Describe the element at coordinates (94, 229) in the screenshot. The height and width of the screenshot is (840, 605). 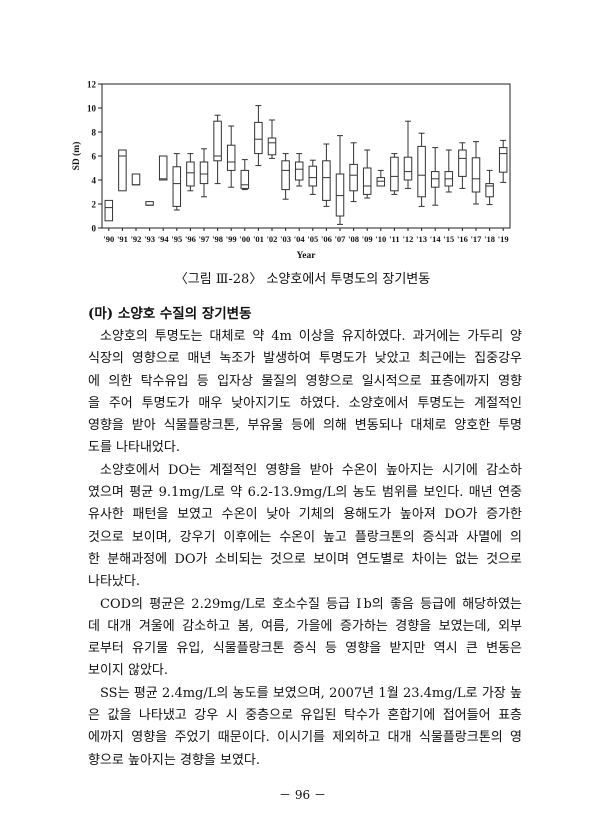
I see `y-tick-label: 0` at that location.